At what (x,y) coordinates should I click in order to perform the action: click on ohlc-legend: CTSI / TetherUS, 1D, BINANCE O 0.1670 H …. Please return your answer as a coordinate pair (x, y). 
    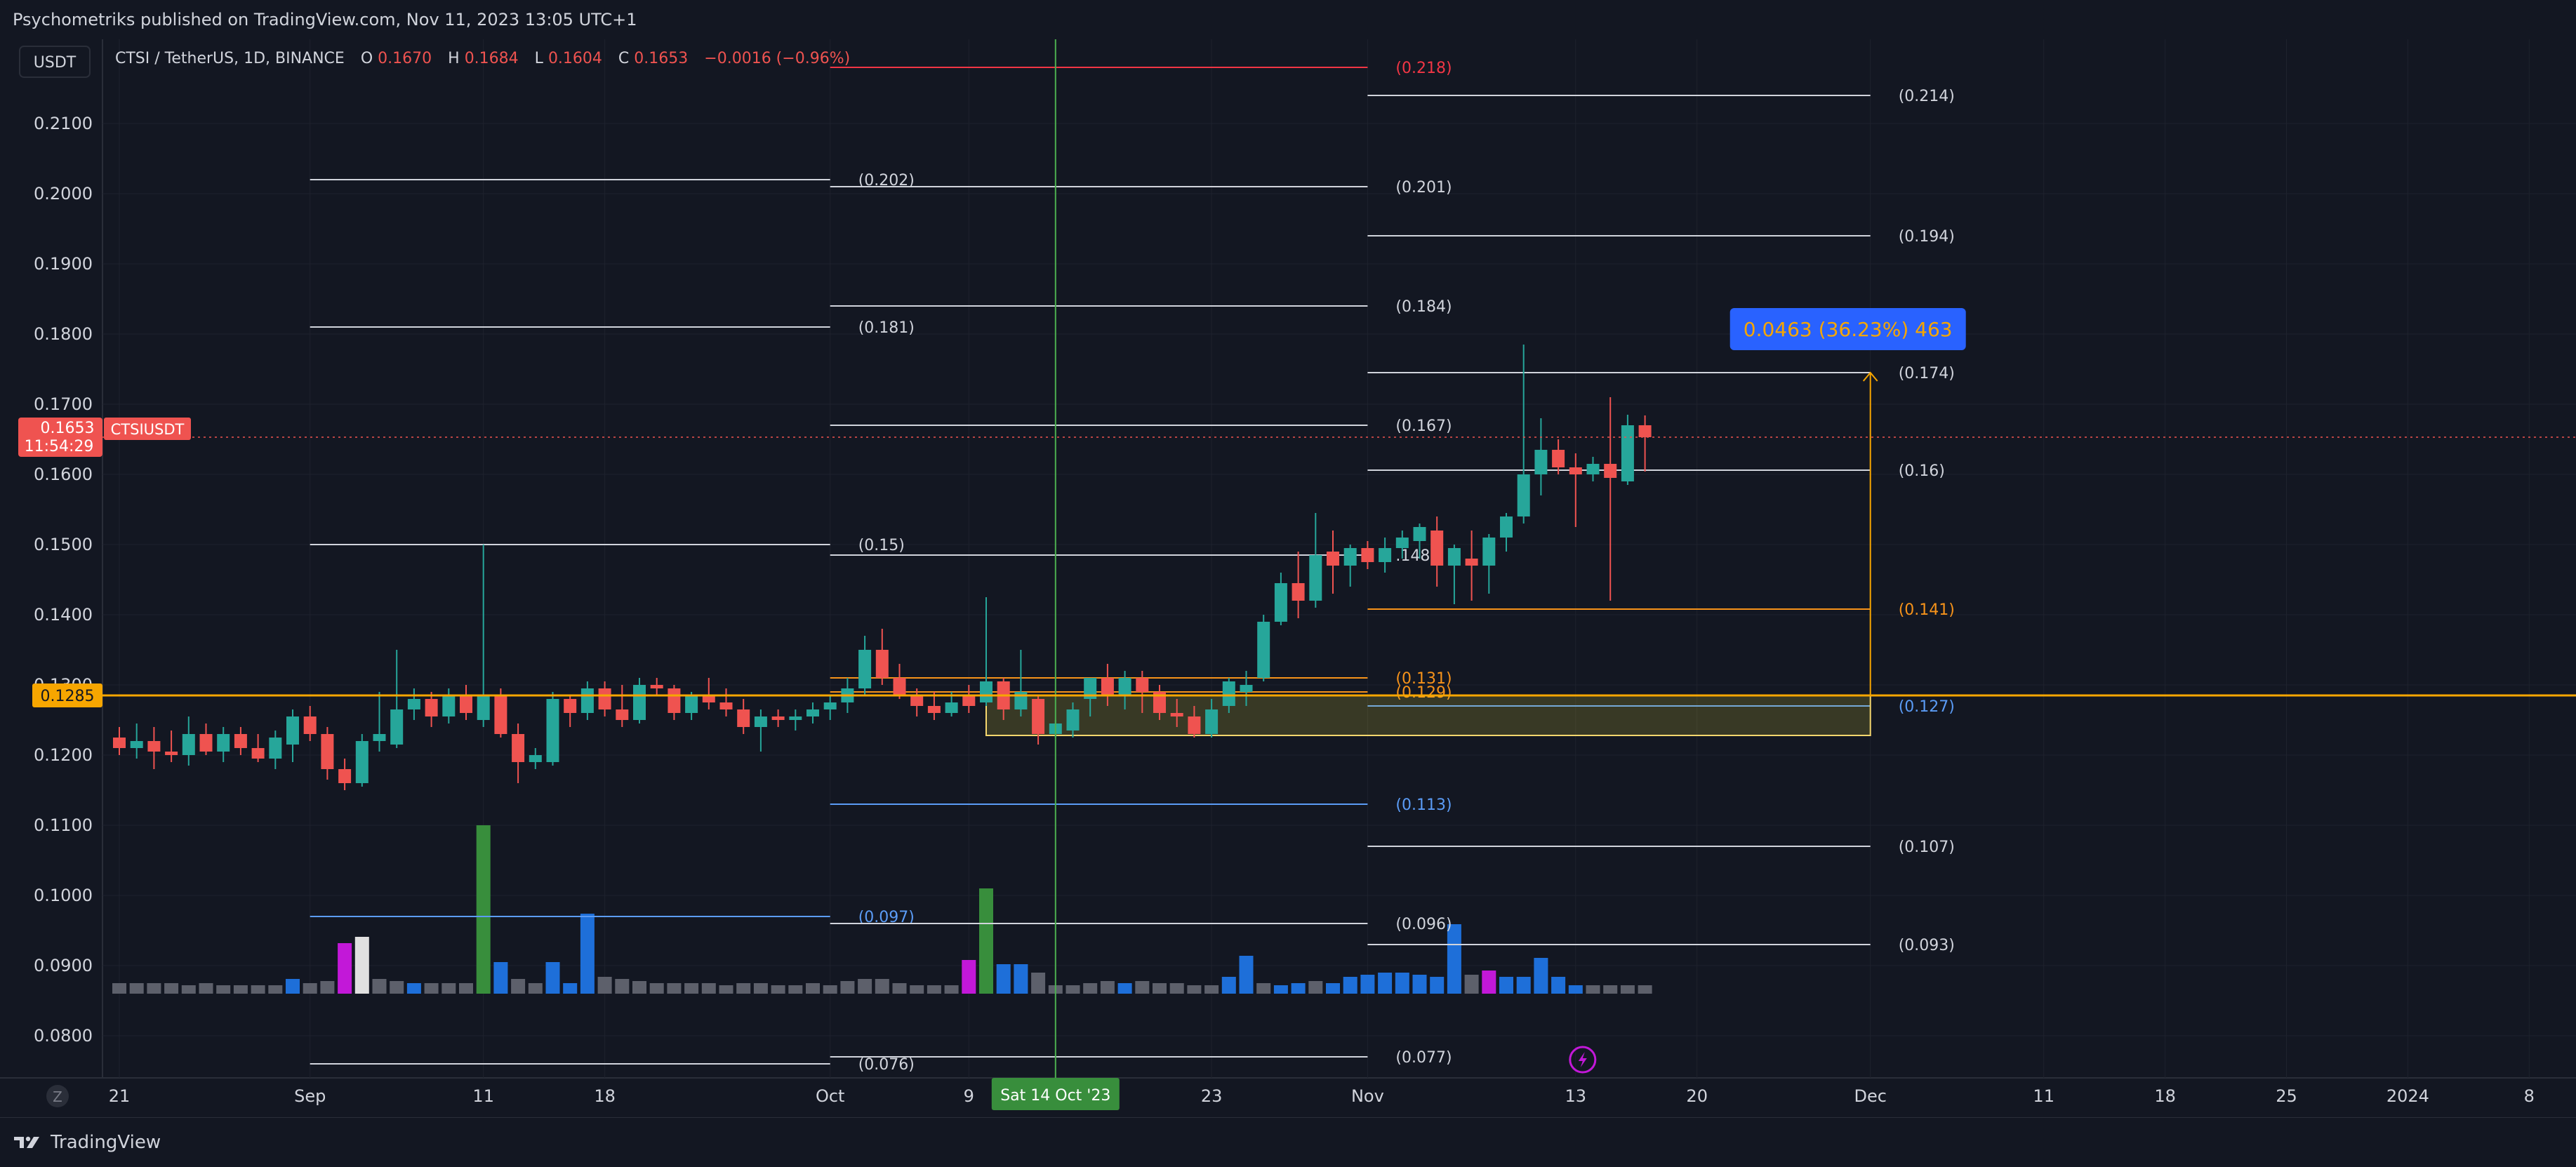
    Looking at the image, I should click on (483, 58).